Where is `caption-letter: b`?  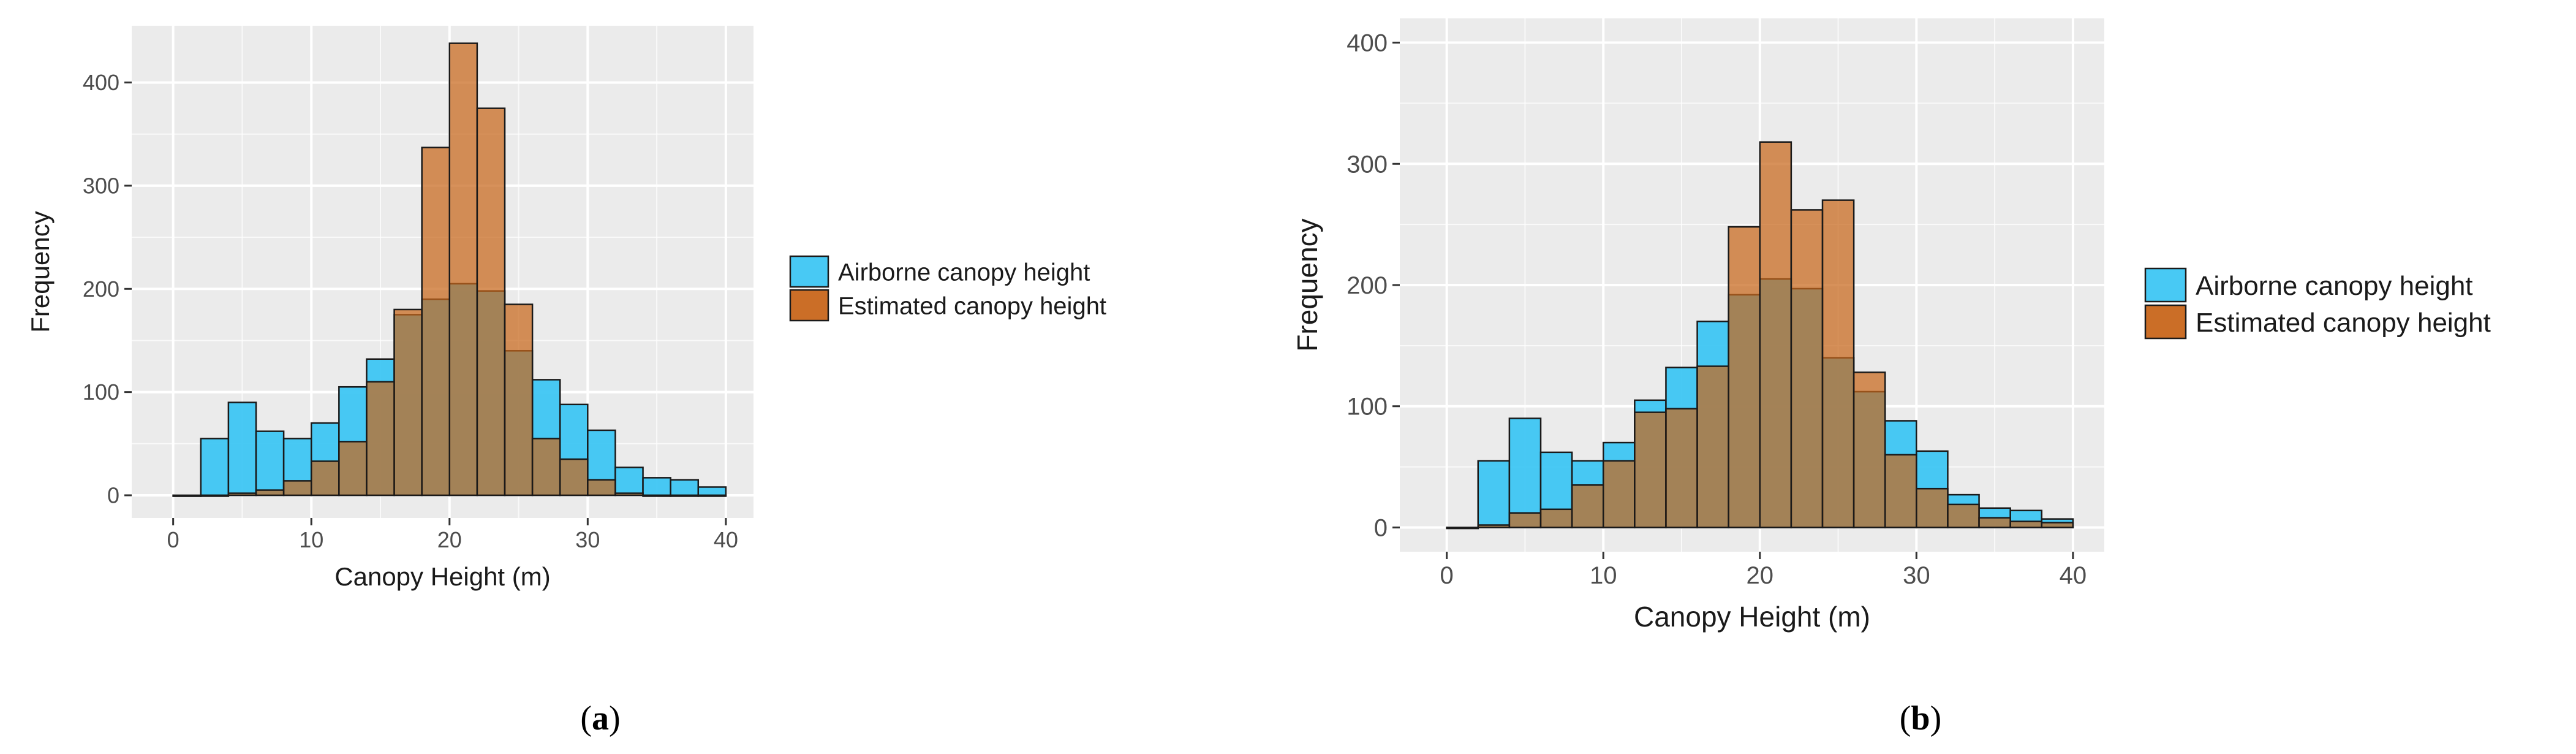
caption-letter: b is located at coordinates (1920, 718).